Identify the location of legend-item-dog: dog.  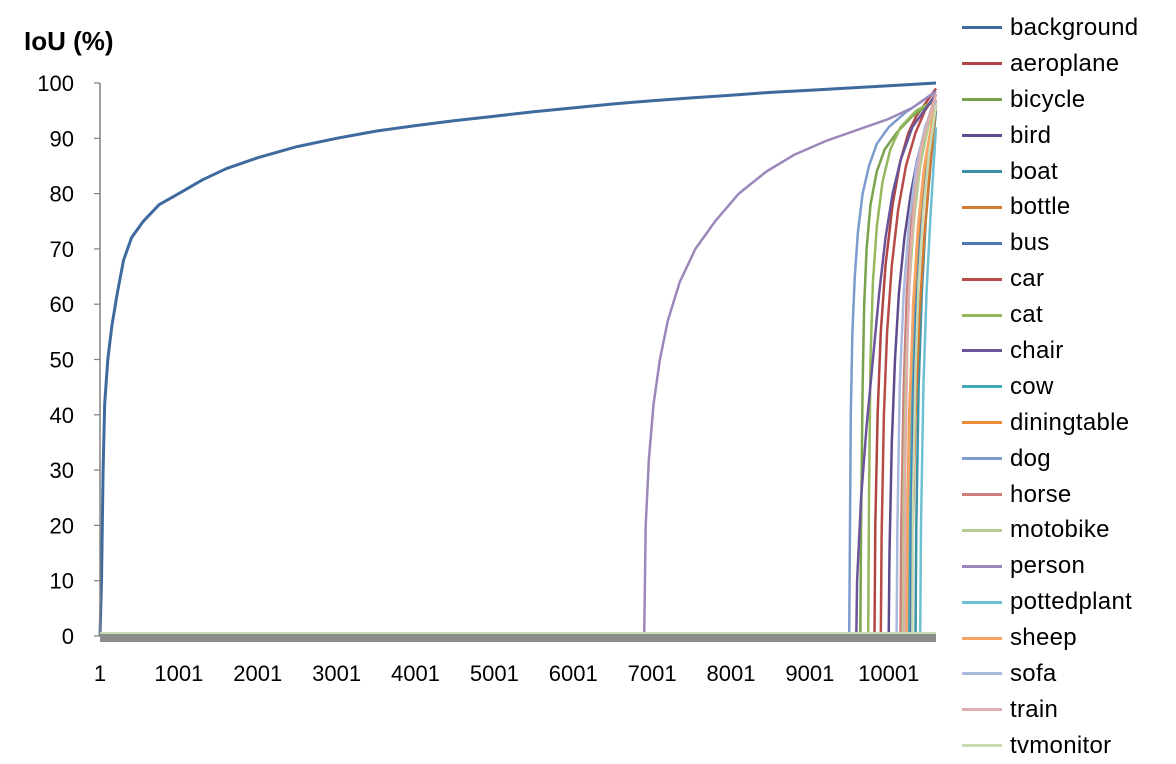
(1050, 459).